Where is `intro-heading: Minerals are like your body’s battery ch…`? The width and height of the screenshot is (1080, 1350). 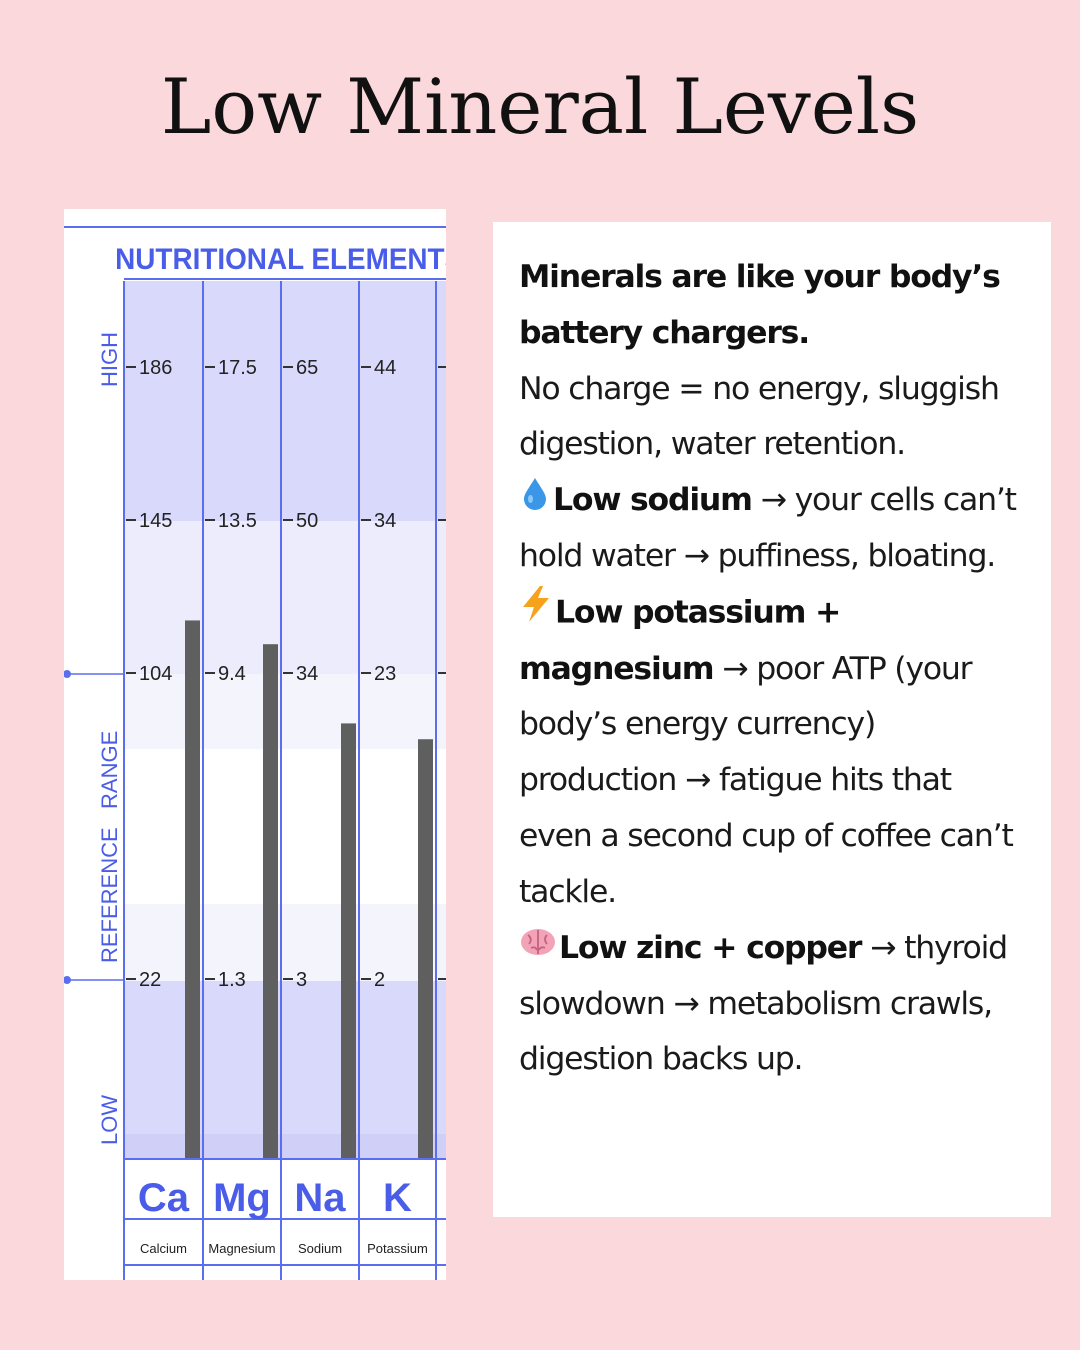
intro-heading: Minerals are like your body’s battery ch… is located at coordinates (760, 305).